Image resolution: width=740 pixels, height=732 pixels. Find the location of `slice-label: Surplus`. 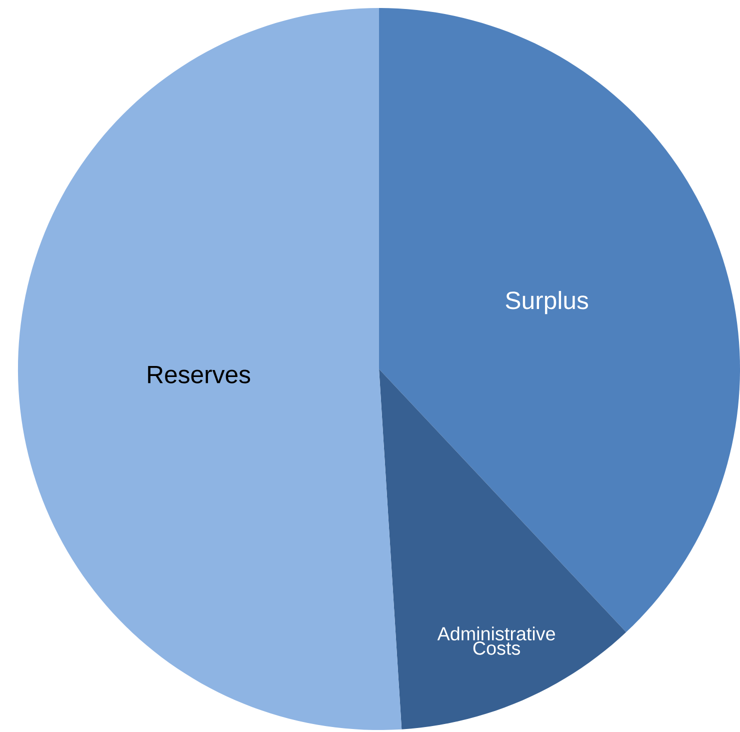

slice-label: Surplus is located at coordinates (547, 302).